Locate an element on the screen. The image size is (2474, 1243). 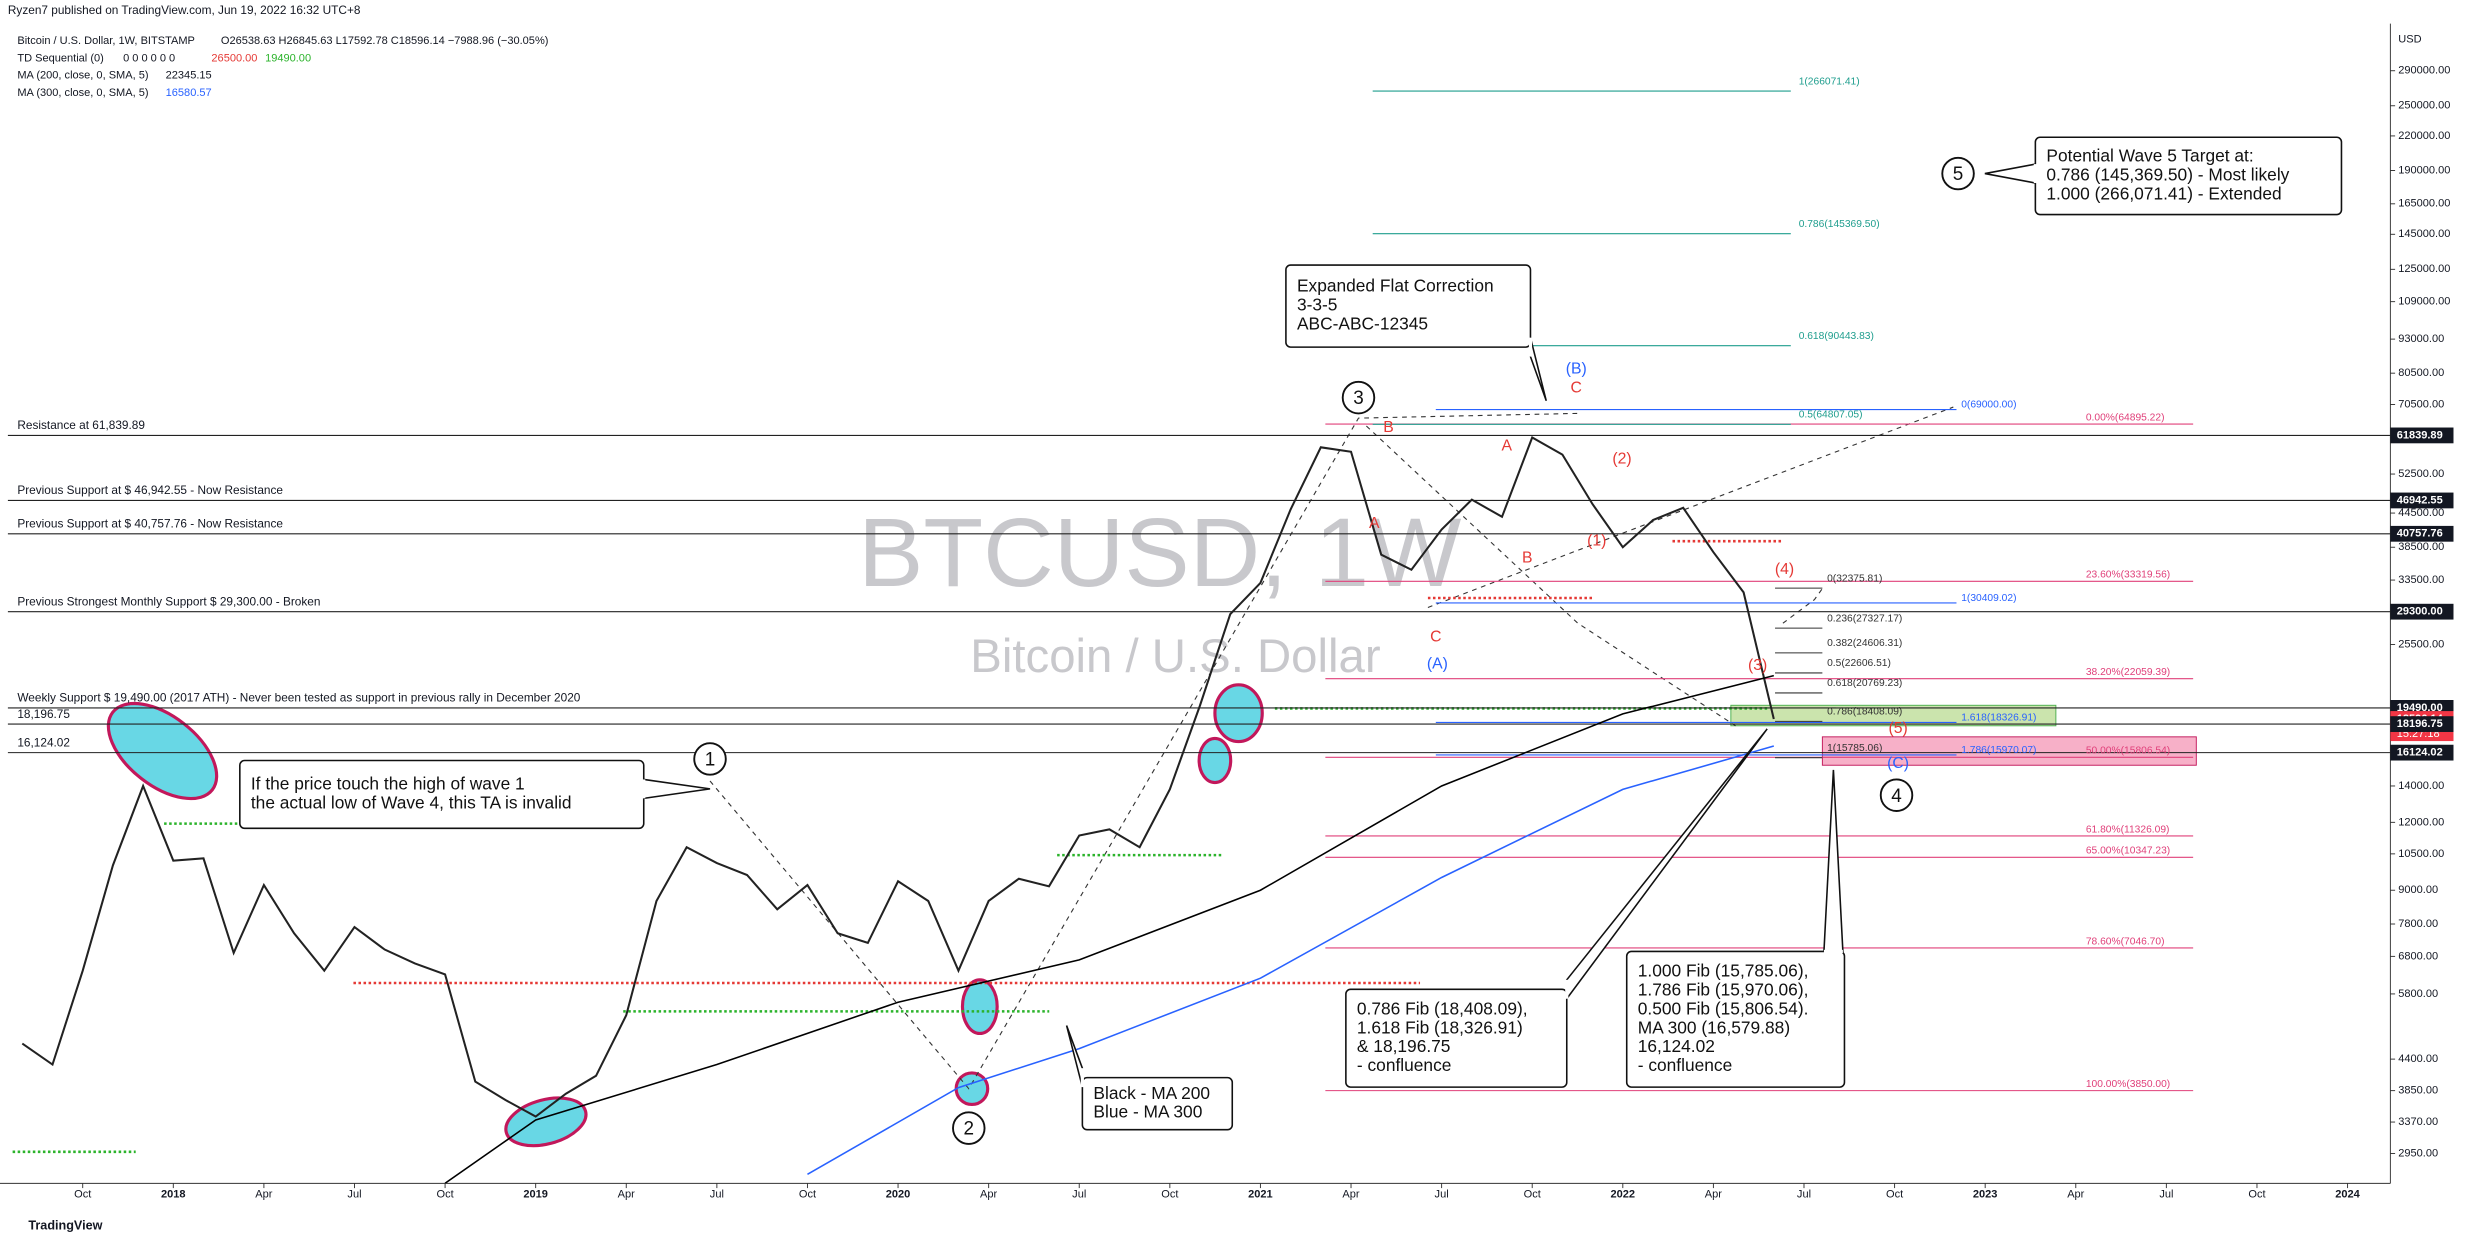
callout-text: ABC-ABC-12345 is located at coordinates (1362, 324).